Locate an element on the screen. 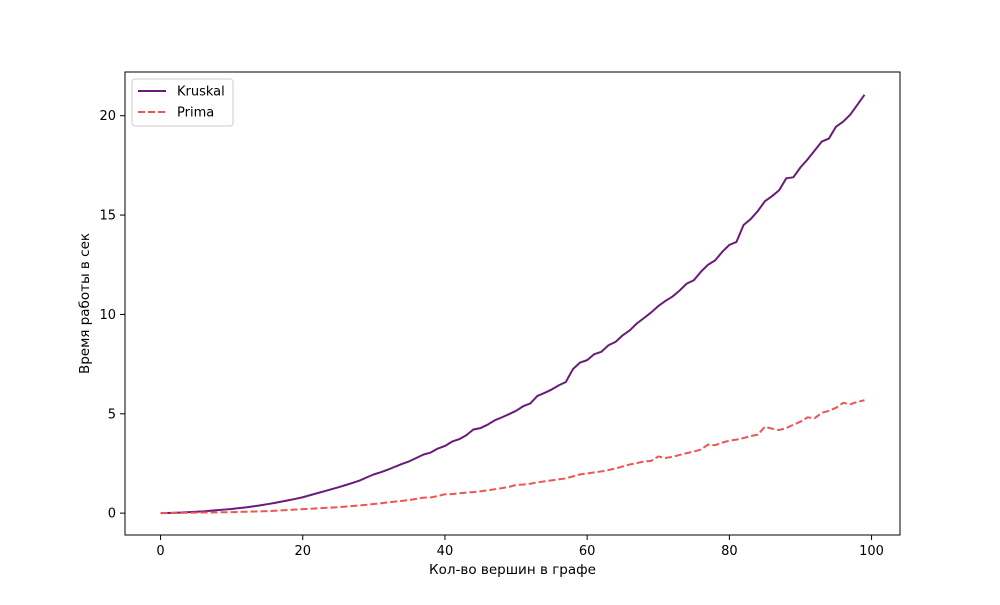 This screenshot has width=1000, height=605. y-tick-label: 0 is located at coordinates (112, 514).